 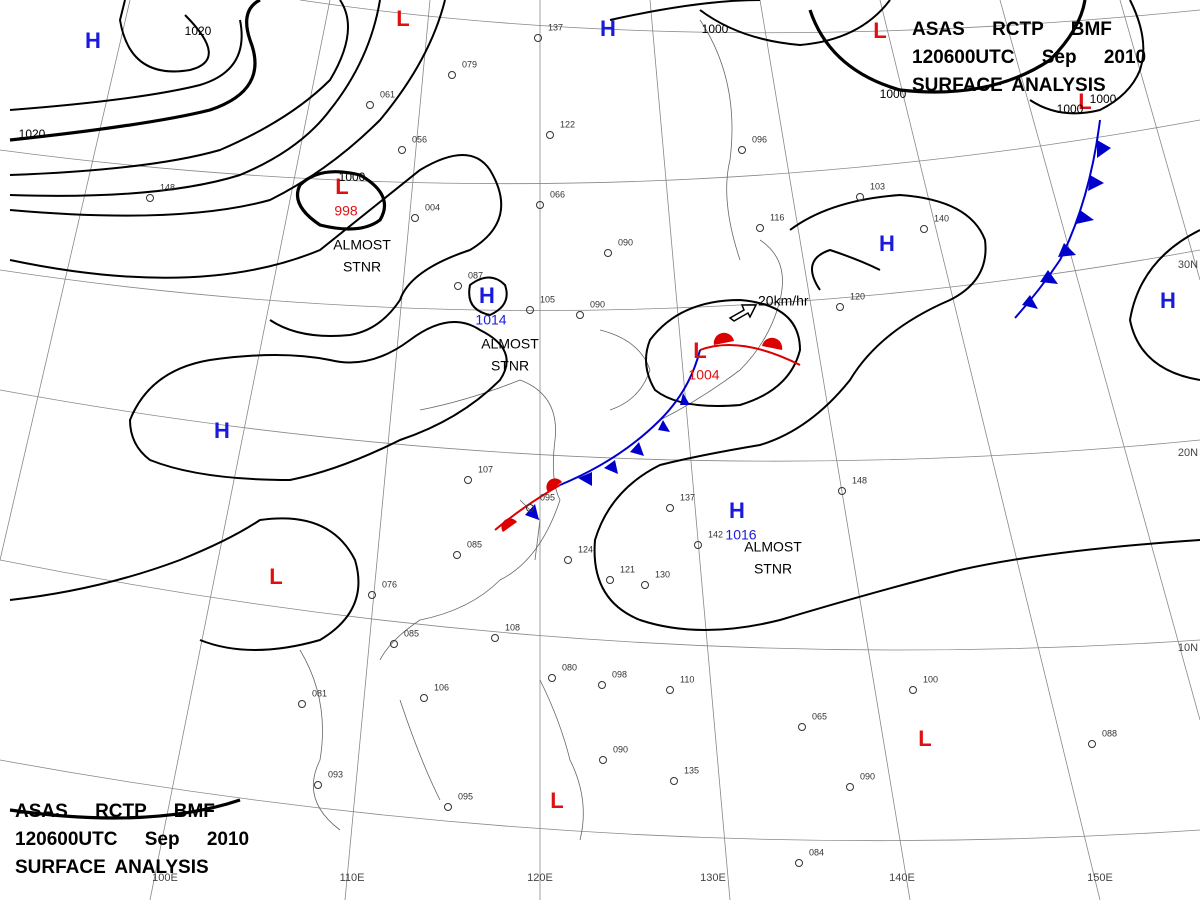 I want to click on station-pressure: 122, so click(x=567, y=124).